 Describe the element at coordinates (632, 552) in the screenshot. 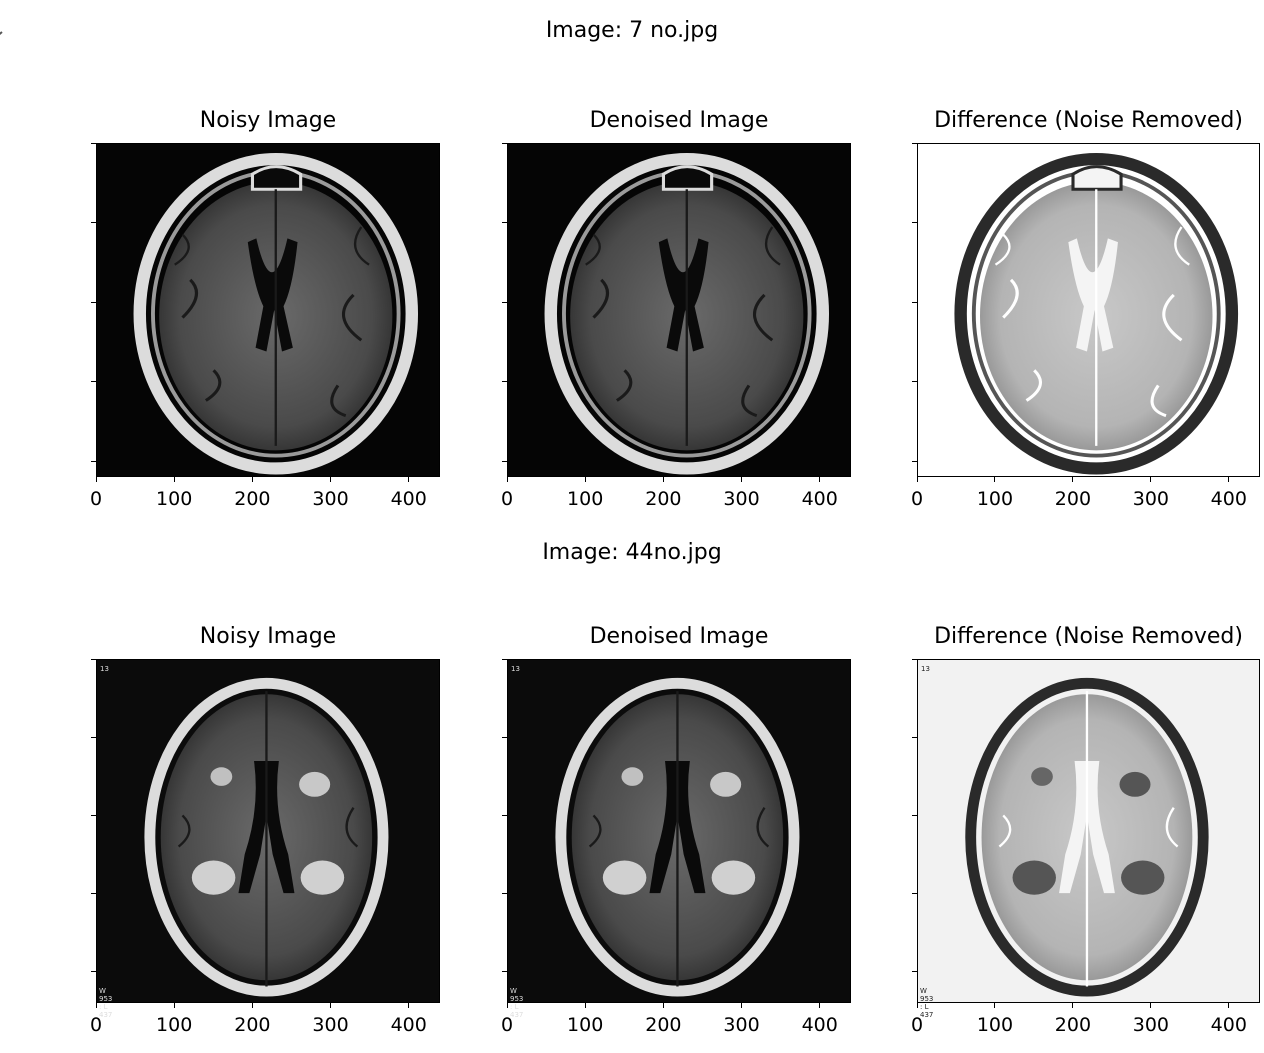

I see `row2-suptitle: Image: 44no.jpg` at that location.